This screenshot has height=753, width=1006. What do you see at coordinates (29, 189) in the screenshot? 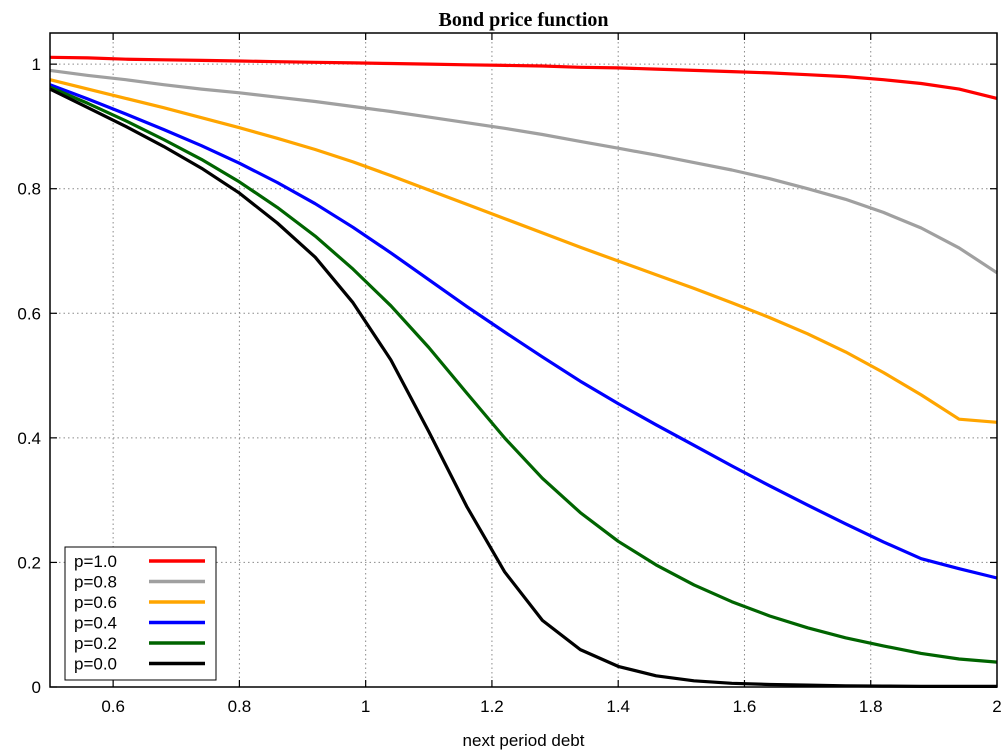
I see `y-tick-label: 0.8` at bounding box center [29, 189].